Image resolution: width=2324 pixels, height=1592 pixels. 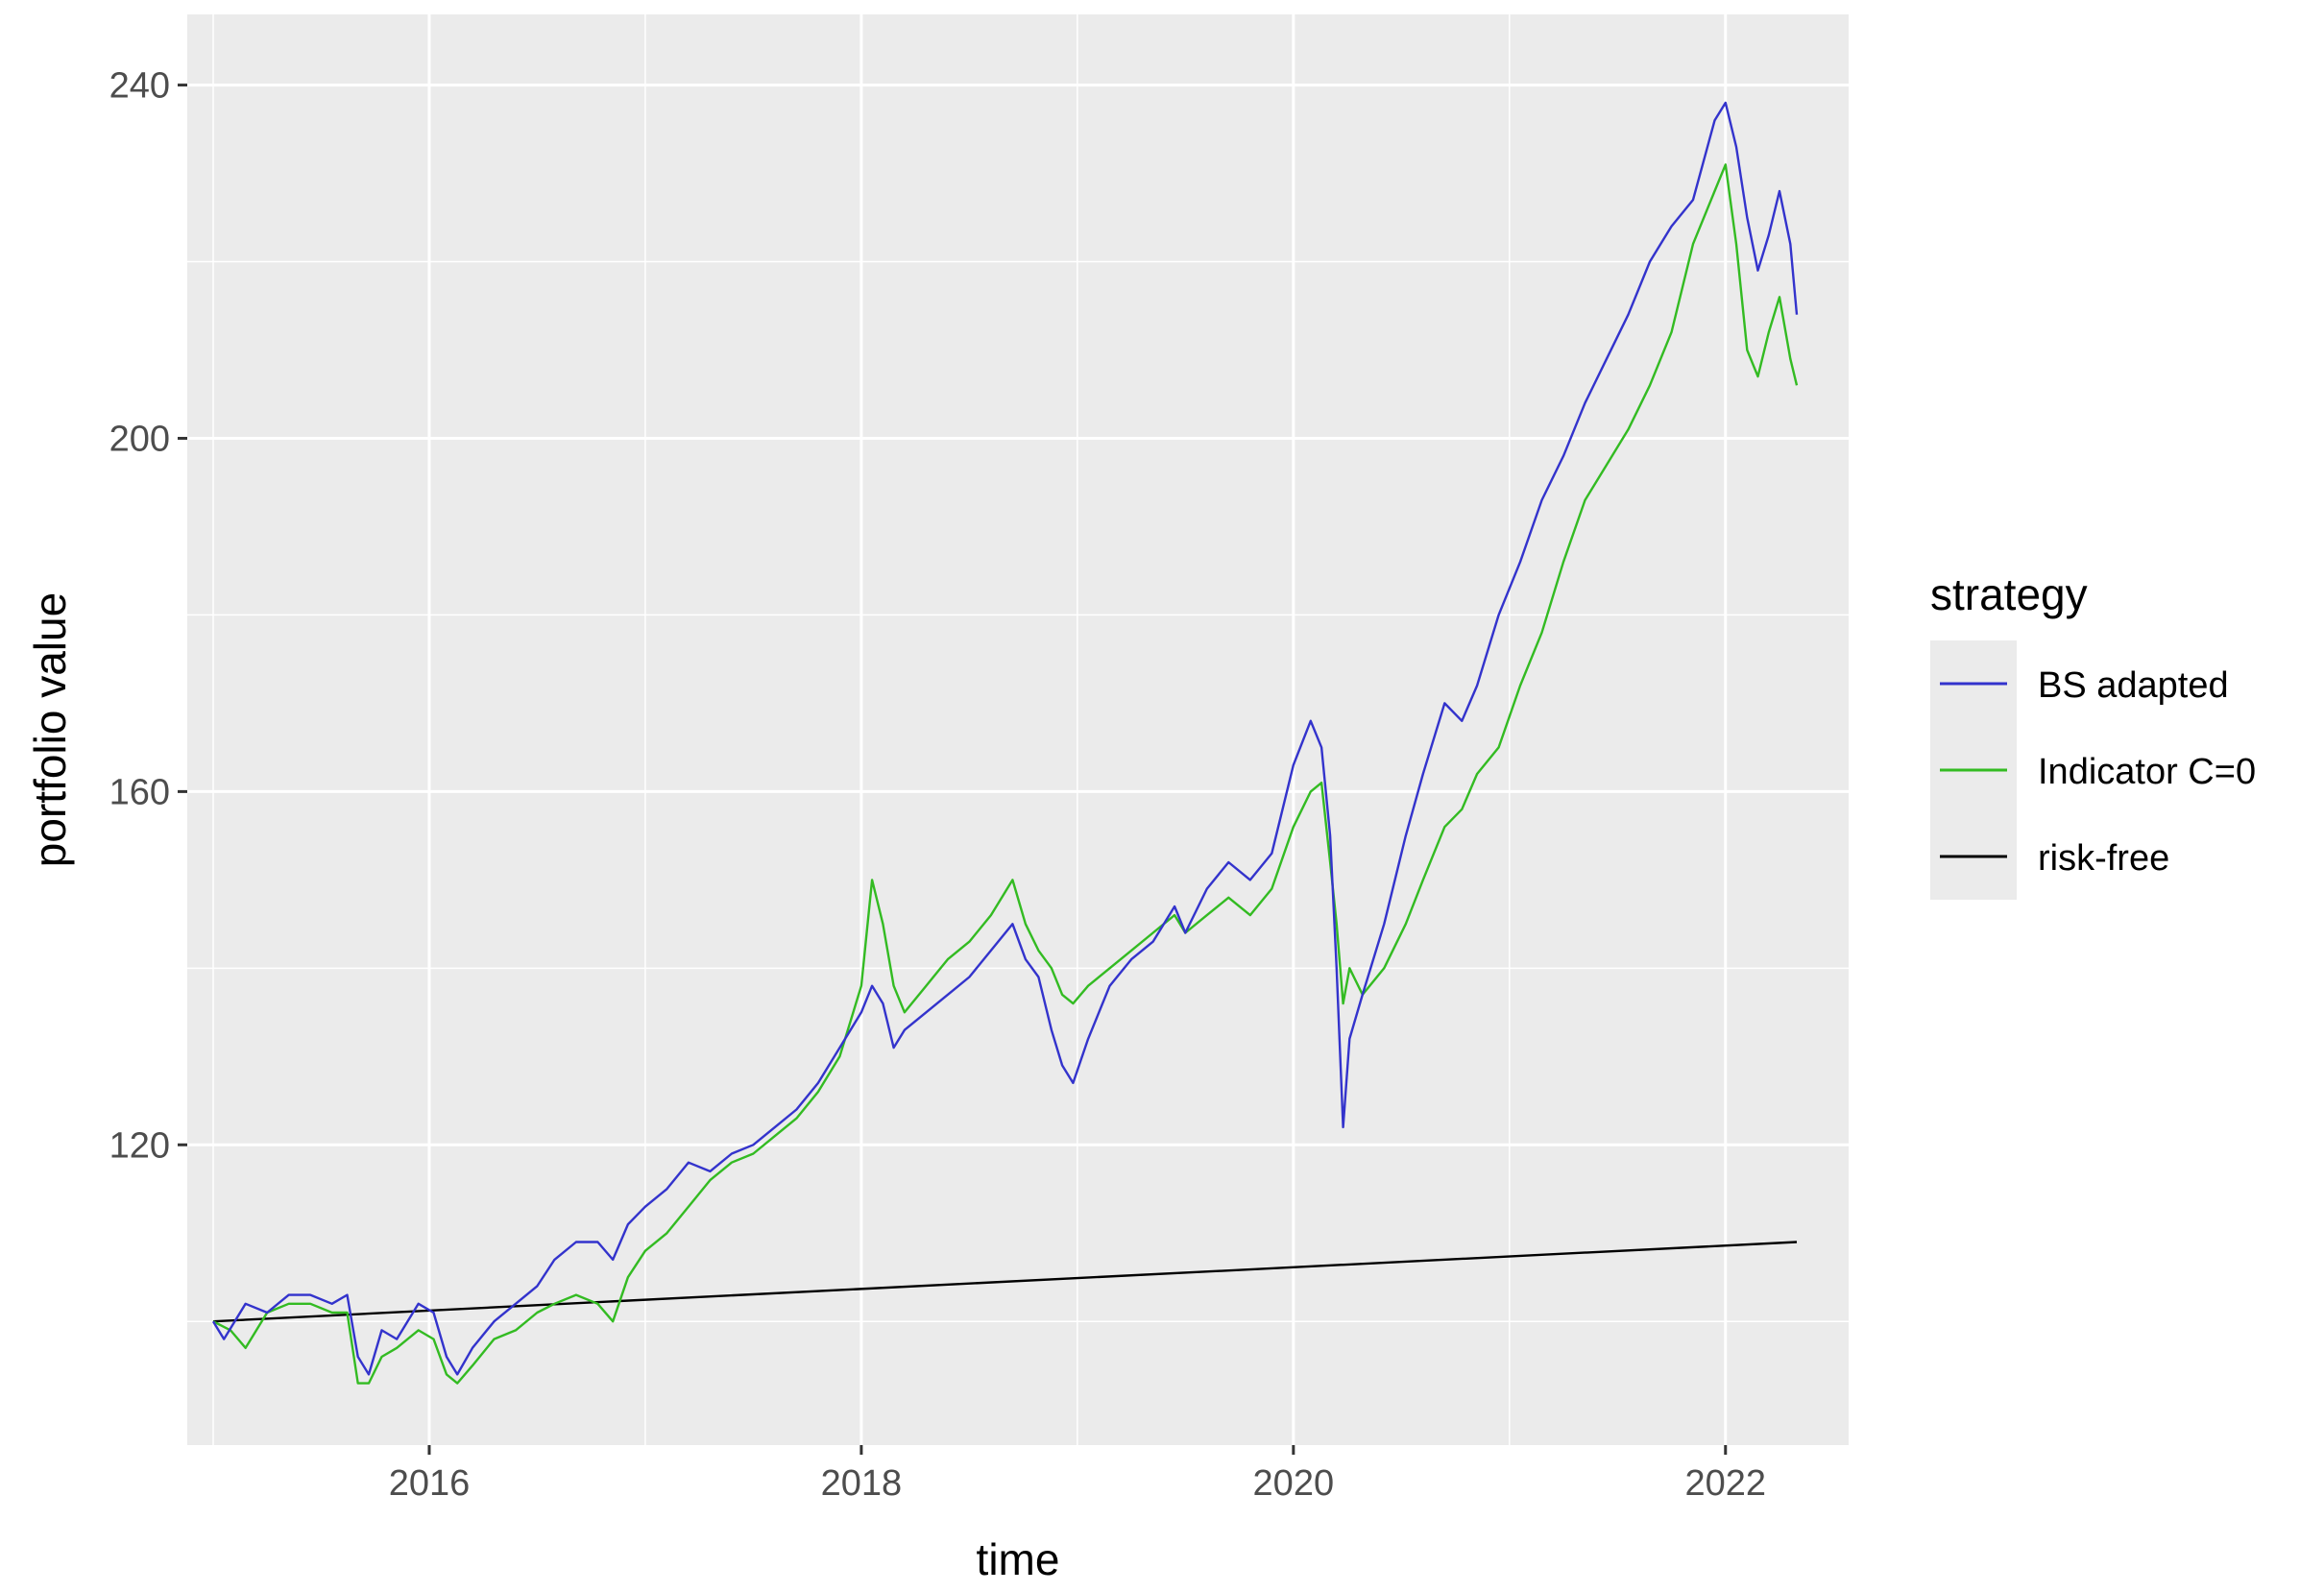 I want to click on y-axis-title: portfolio value, so click(x=50, y=729).